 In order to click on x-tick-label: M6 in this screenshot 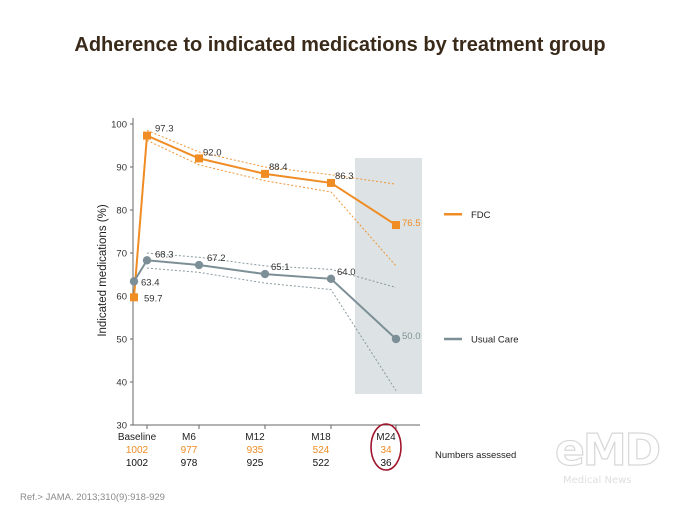, I will do `click(189, 437)`.